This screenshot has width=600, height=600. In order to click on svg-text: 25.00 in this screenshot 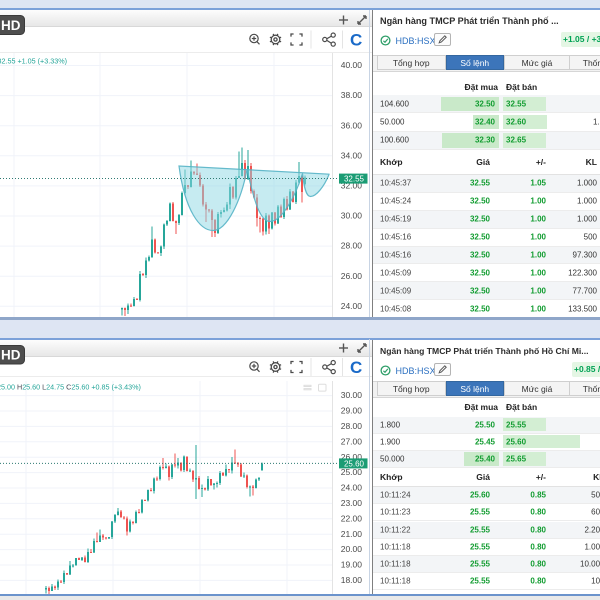, I will do `click(352, 472)`.